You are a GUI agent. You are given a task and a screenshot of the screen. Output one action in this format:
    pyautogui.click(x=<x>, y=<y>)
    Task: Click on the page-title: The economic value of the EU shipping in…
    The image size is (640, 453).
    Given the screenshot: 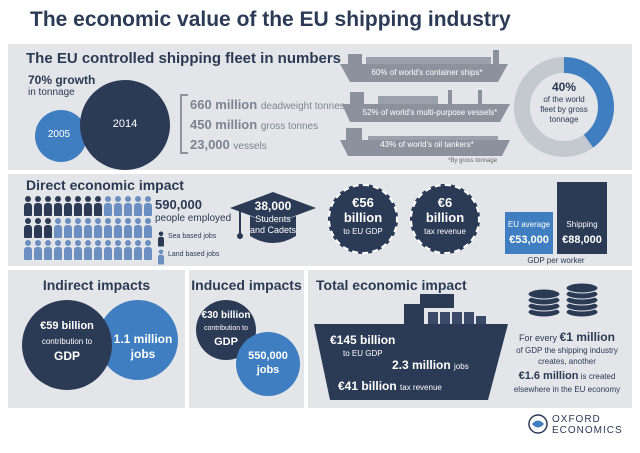 What is the action you would take?
    pyautogui.click(x=270, y=19)
    